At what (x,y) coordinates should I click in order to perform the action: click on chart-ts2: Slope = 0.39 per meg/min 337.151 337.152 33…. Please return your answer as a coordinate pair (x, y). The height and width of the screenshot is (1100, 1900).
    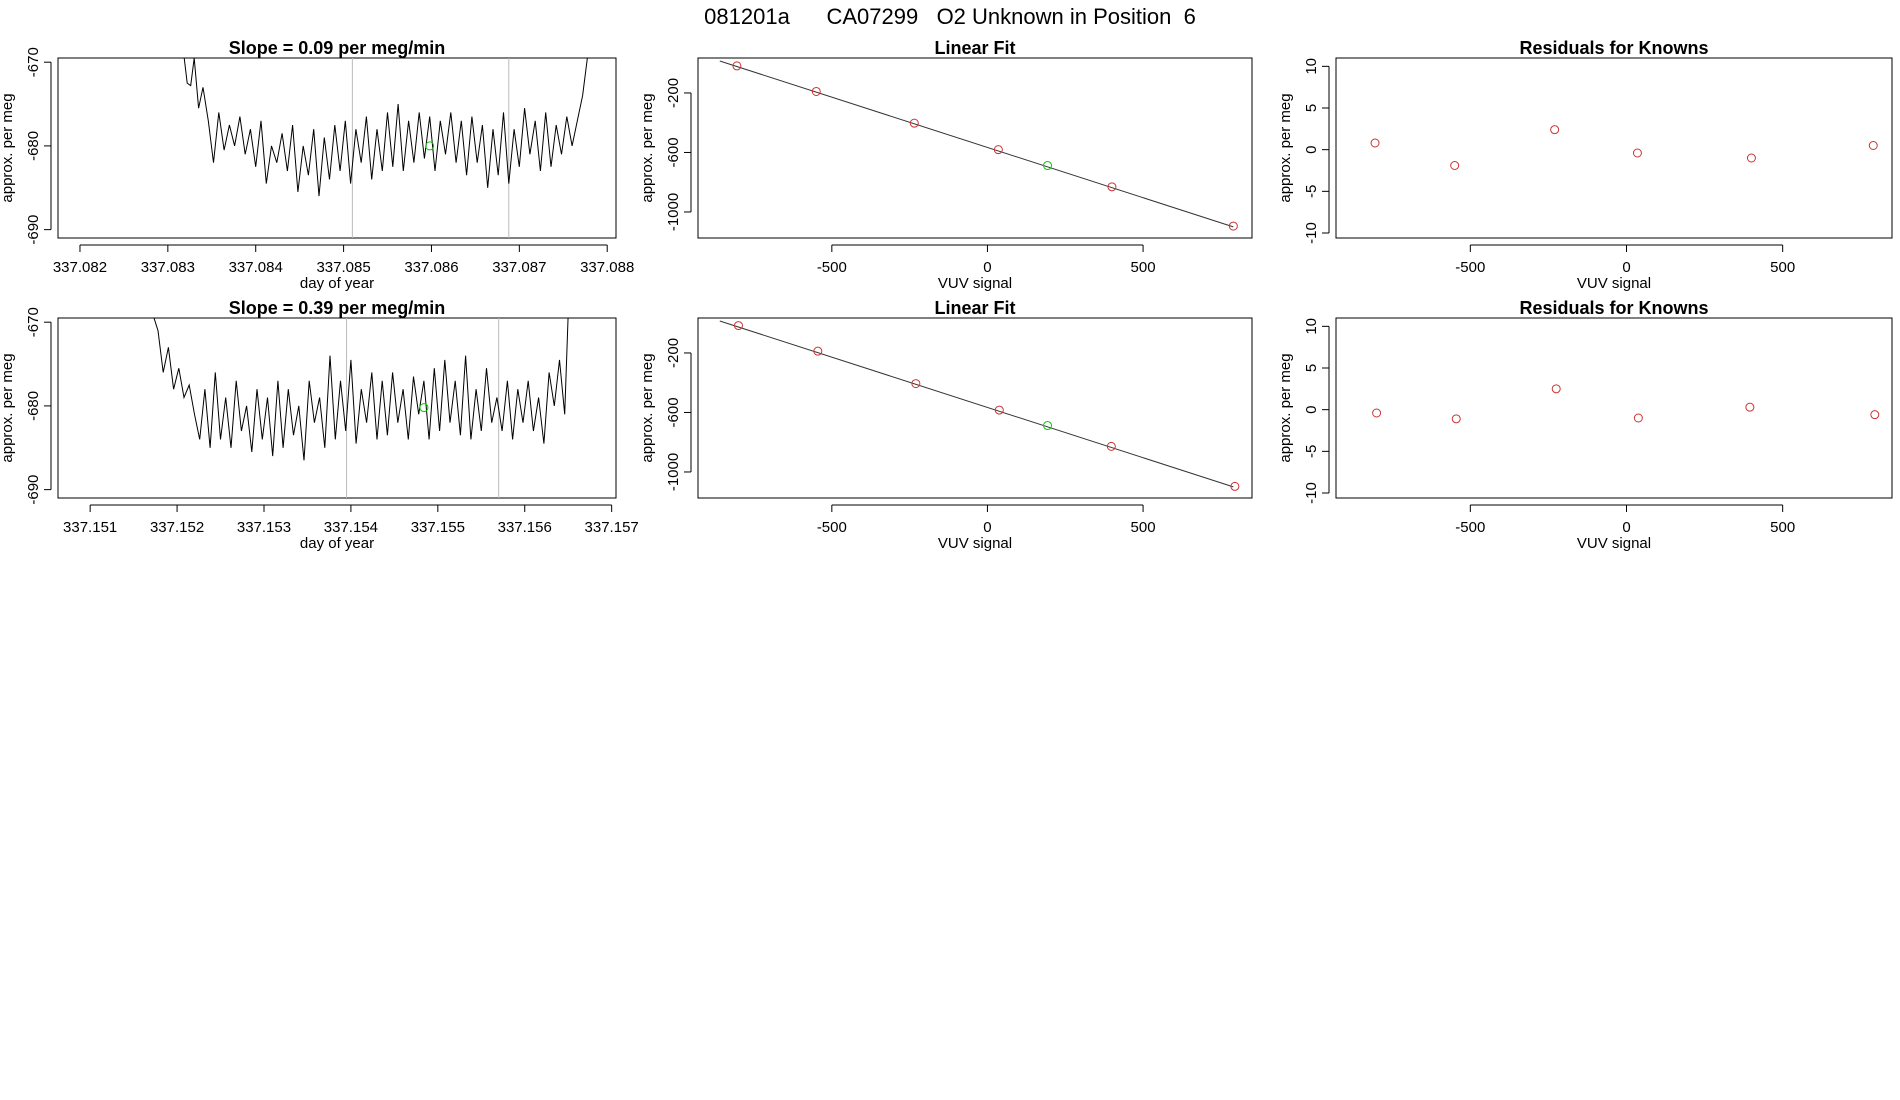
    Looking at the image, I should click on (319, 425).